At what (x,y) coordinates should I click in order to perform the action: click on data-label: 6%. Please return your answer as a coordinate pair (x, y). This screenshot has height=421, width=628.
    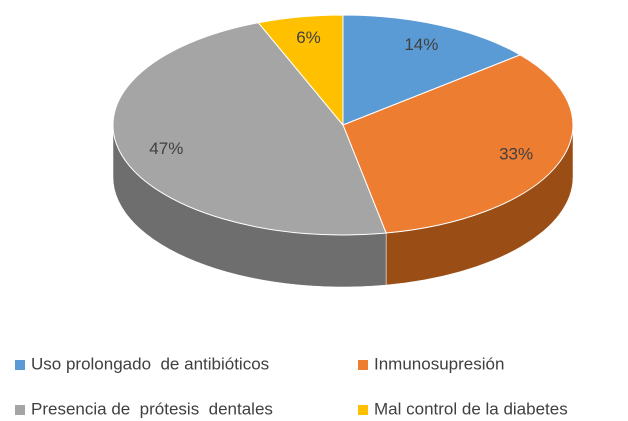
    Looking at the image, I should click on (308, 37).